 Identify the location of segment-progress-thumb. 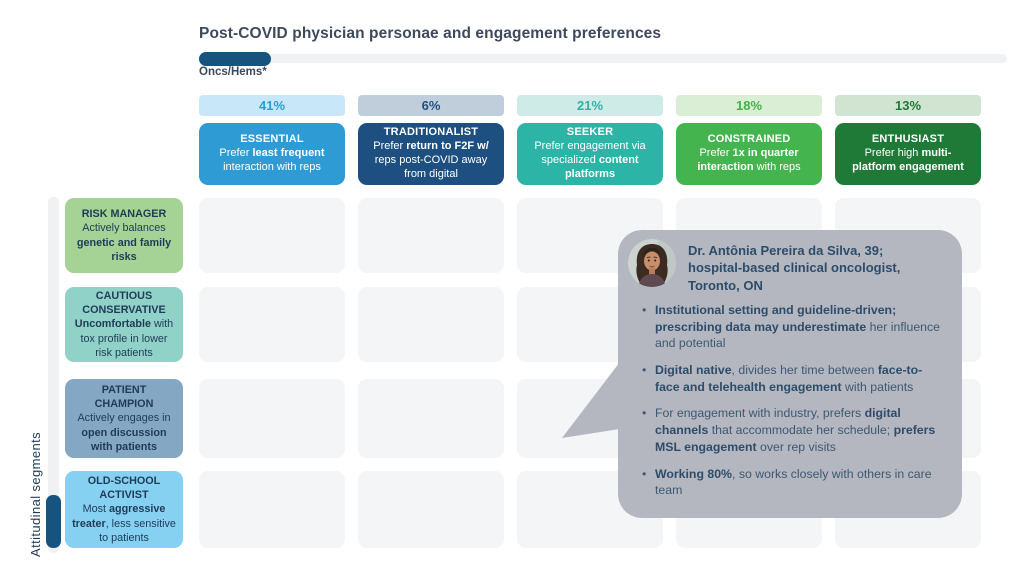
(53, 521).